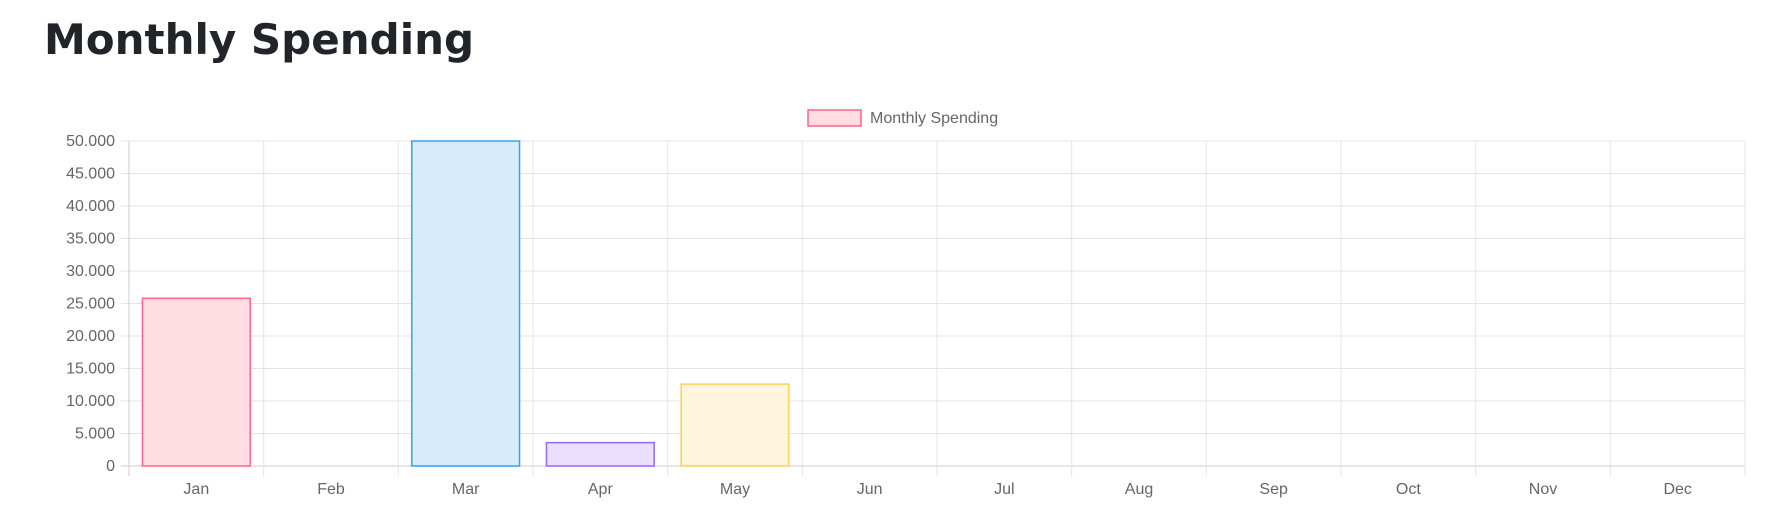  What do you see at coordinates (834, 118) in the screenshot?
I see `legend-swatch` at bounding box center [834, 118].